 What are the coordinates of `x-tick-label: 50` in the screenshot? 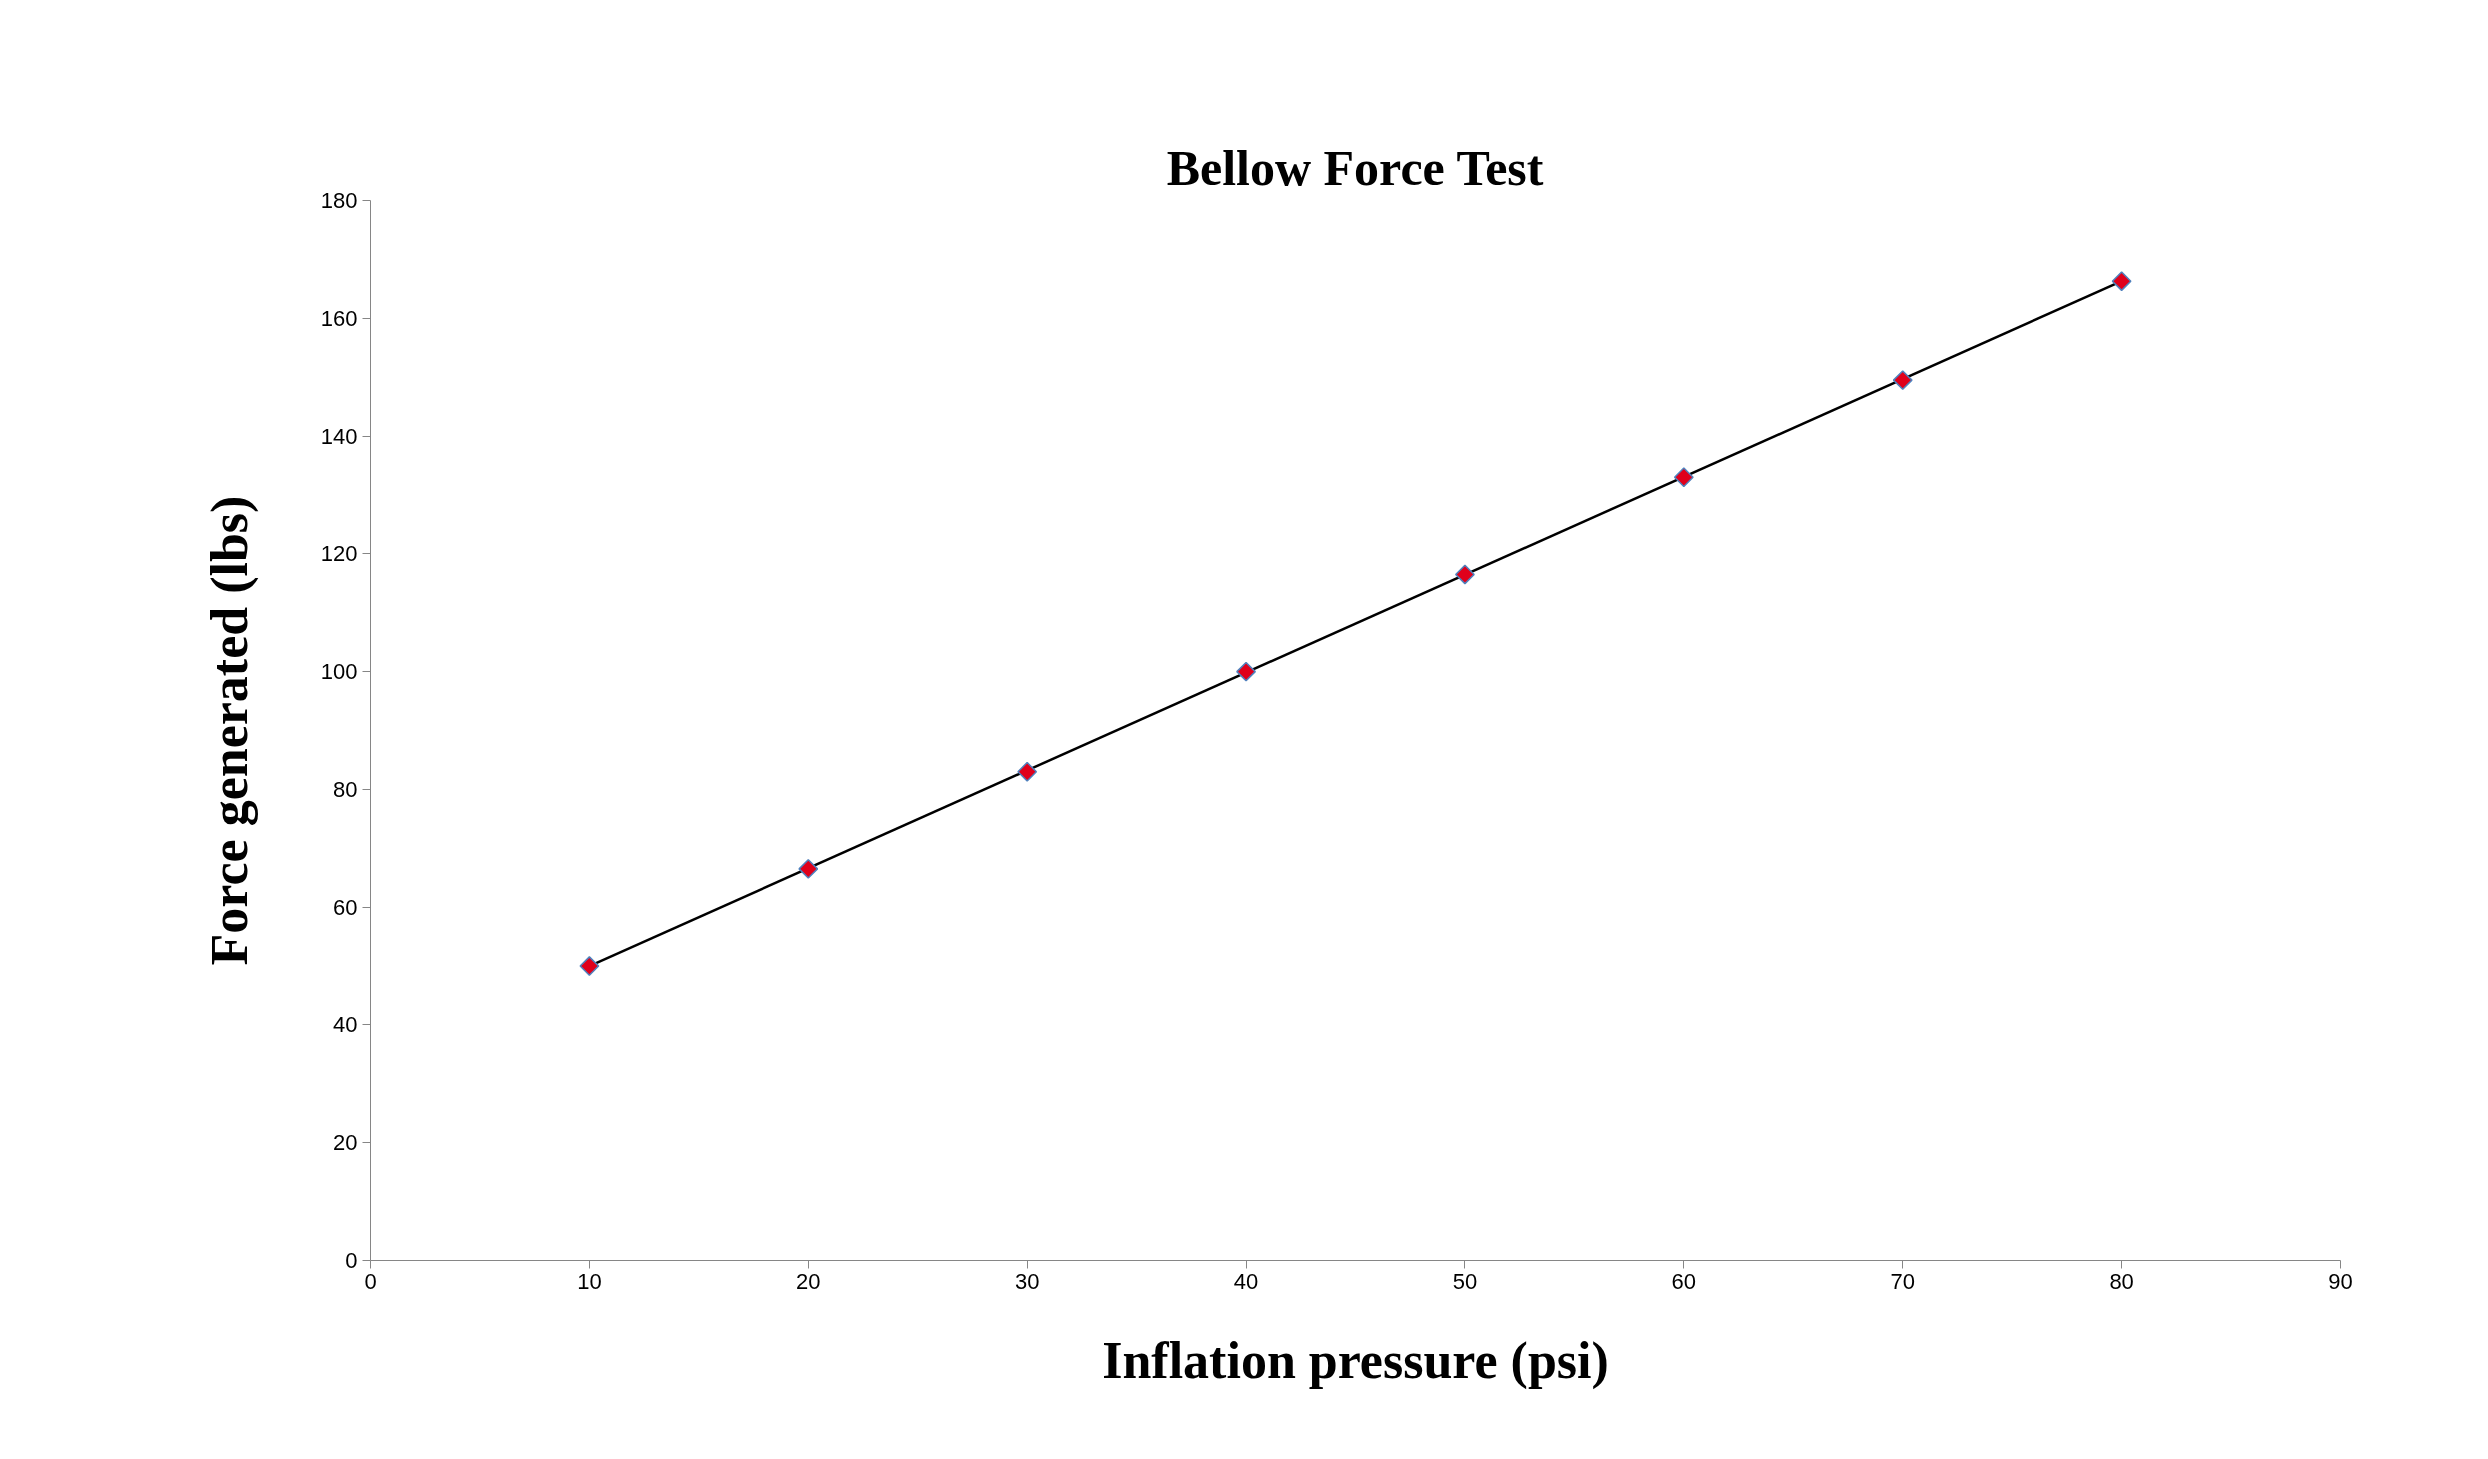 It's located at (1465, 1281).